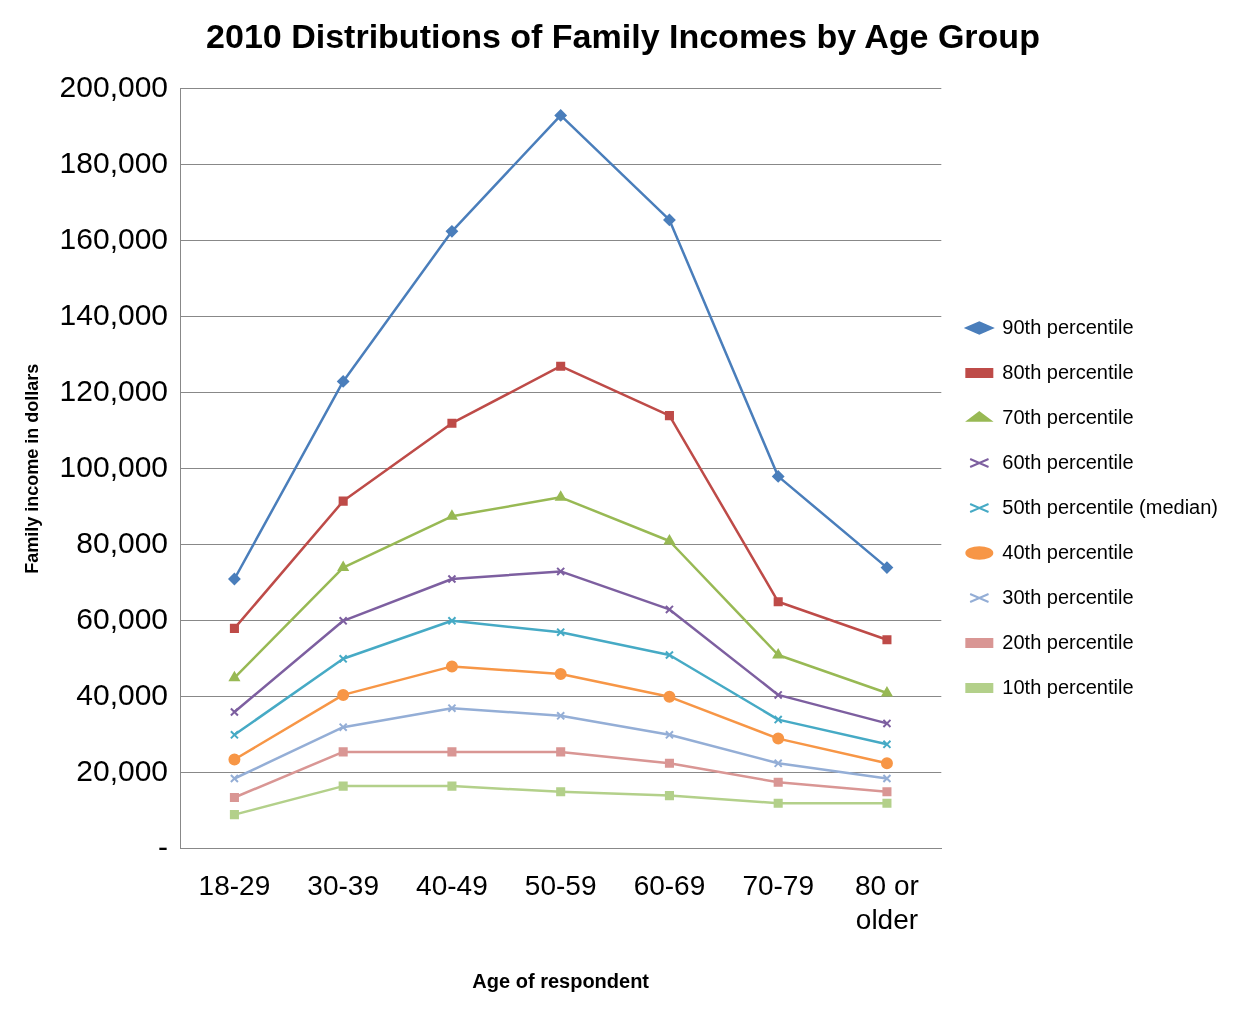 This screenshot has width=1249, height=1019. What do you see at coordinates (1068, 596) in the screenshot?
I see `legend-label: 30th percentile` at bounding box center [1068, 596].